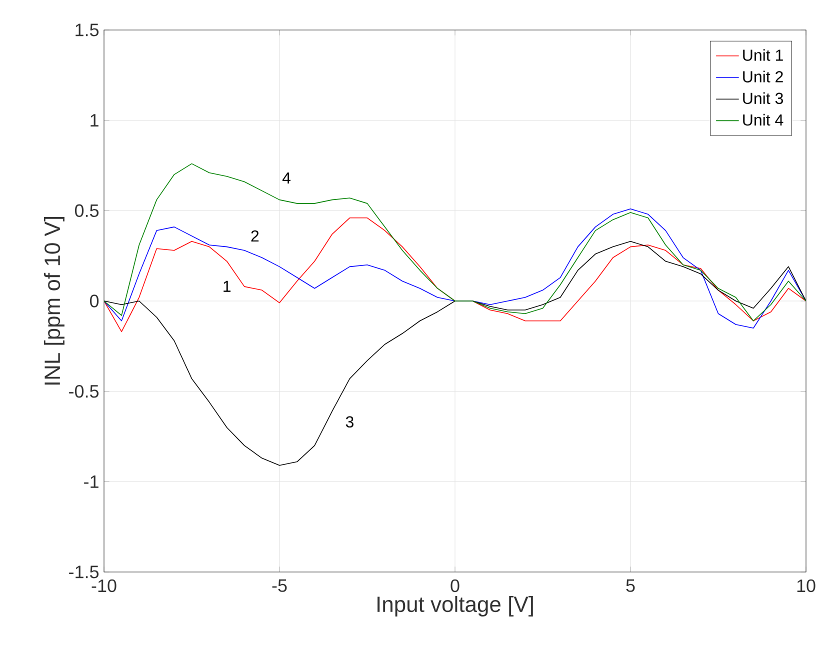  I want to click on x-tick-label: 5, so click(630, 585).